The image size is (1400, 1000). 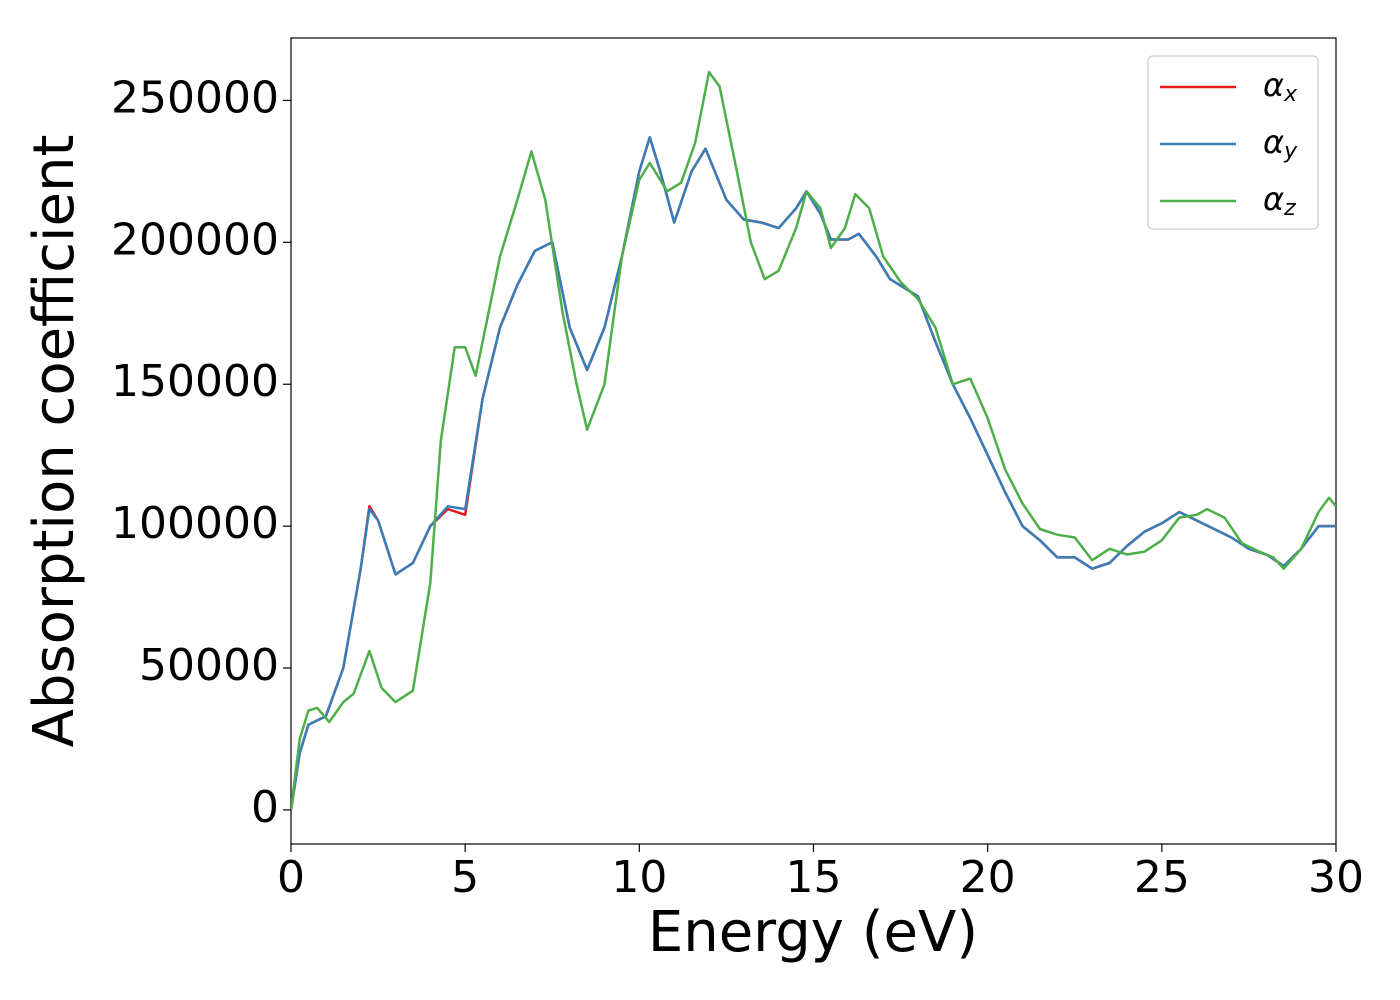 I want to click on y-tick-label: 100000, so click(x=195, y=523).